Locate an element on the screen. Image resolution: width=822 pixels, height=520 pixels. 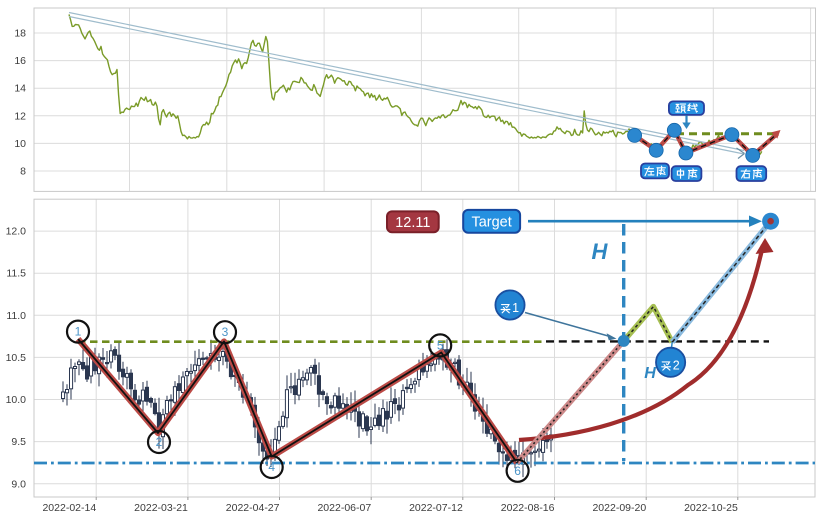
svg-text: 2022-04-27 is located at coordinates (253, 508).